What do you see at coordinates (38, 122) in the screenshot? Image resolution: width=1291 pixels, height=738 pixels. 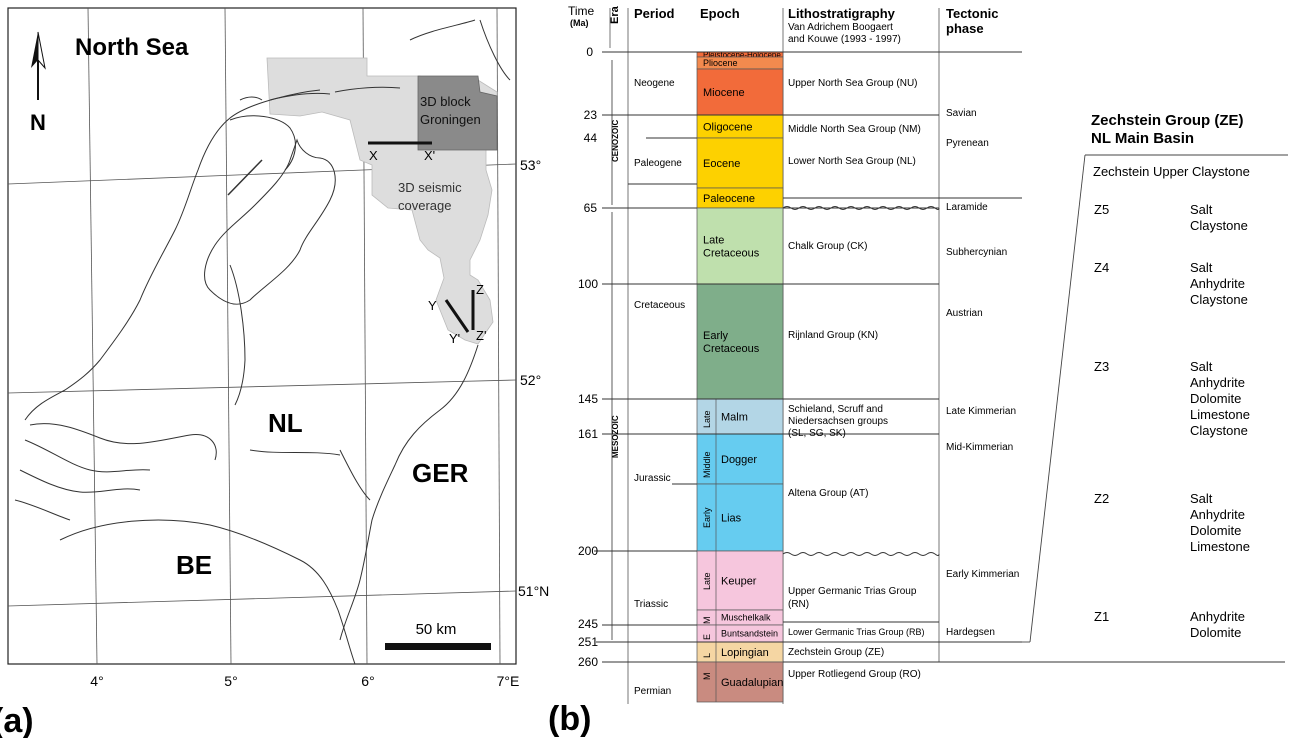 I see `north-label: N` at bounding box center [38, 122].